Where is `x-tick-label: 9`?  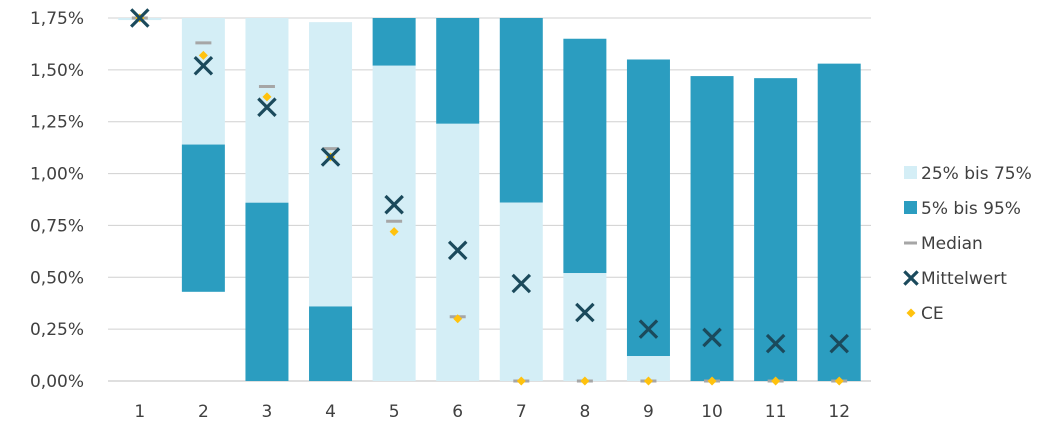
x-tick-label: 9 is located at coordinates (648, 412).